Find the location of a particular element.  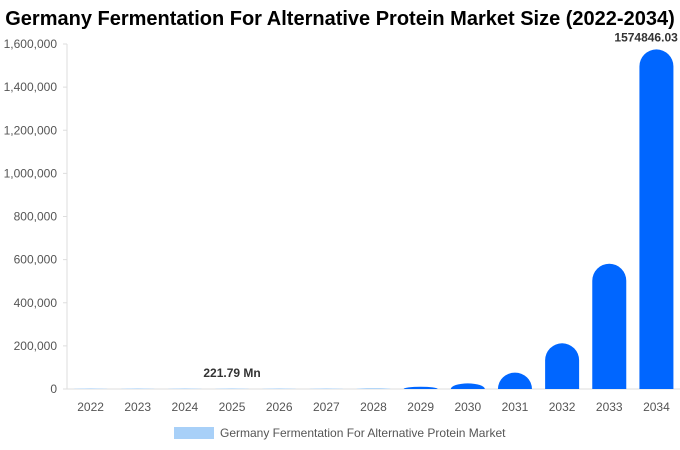

bar-2031 is located at coordinates (514, 380).